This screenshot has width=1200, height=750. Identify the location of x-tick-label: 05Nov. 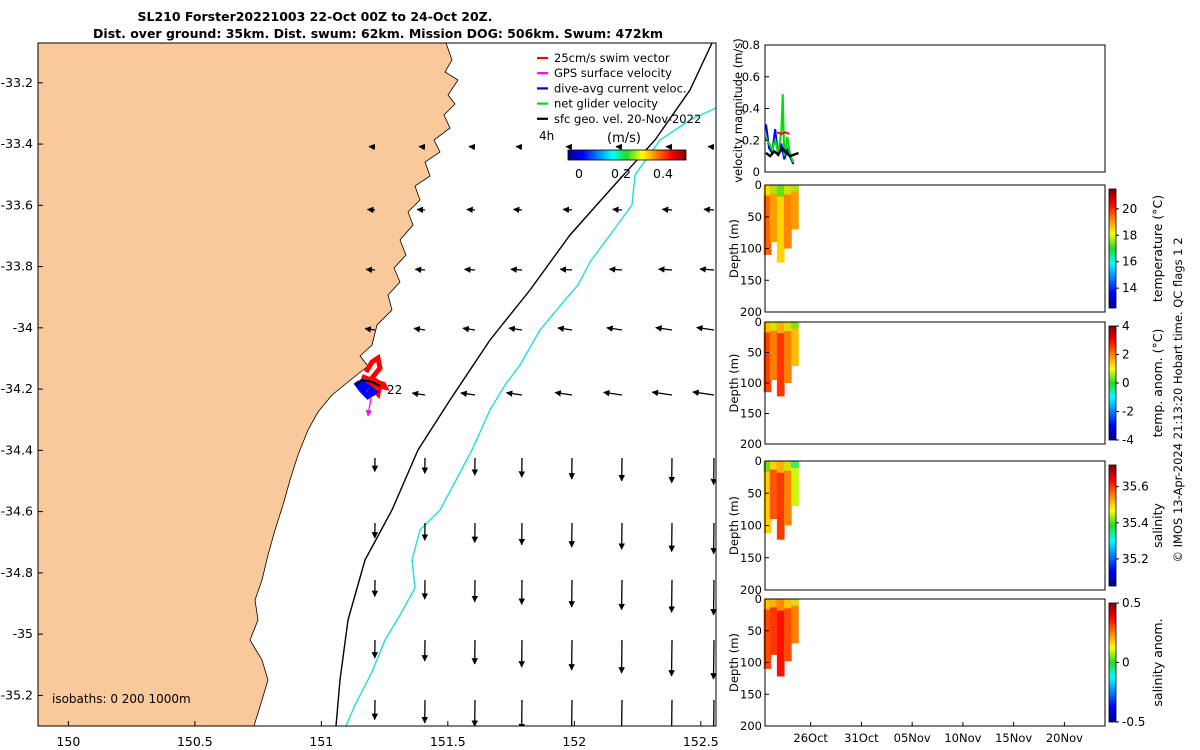
(912, 738).